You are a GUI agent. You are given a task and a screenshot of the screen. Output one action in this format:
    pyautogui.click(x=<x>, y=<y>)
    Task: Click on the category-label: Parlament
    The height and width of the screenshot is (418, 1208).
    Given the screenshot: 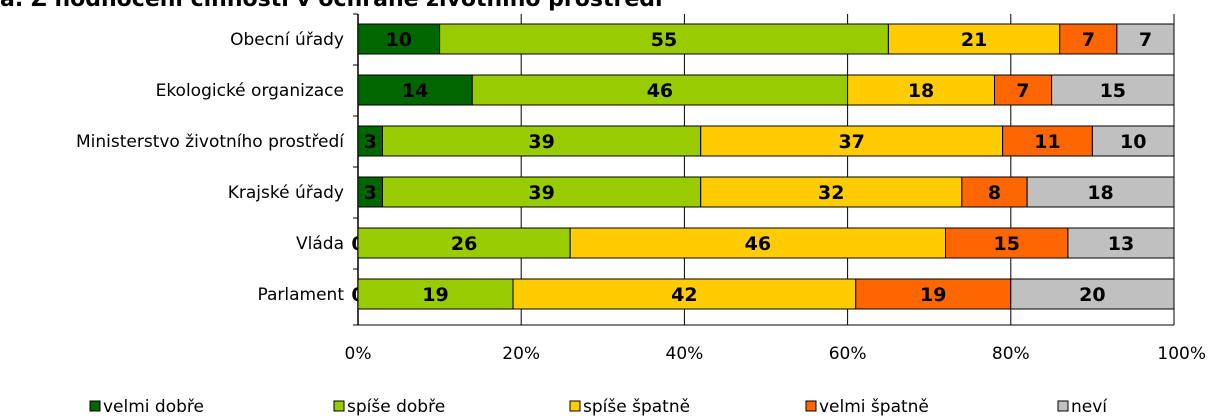 What is the action you would take?
    pyautogui.click(x=301, y=295)
    